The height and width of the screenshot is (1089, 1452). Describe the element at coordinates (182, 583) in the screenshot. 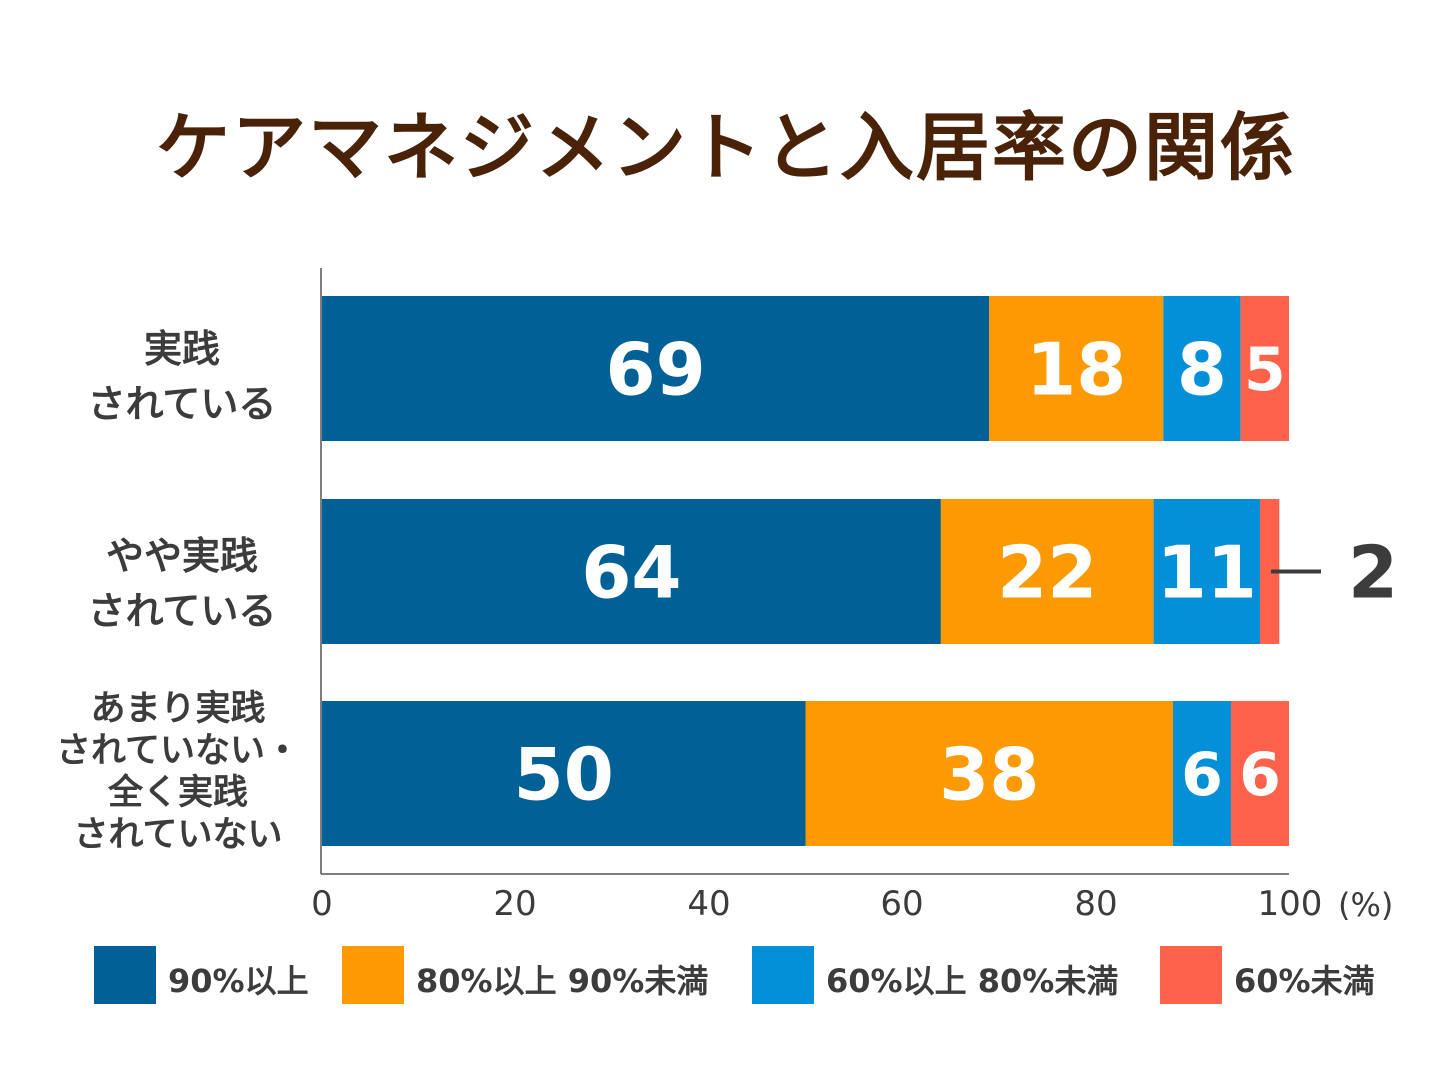

I see `category-label: やや実践 されている` at that location.